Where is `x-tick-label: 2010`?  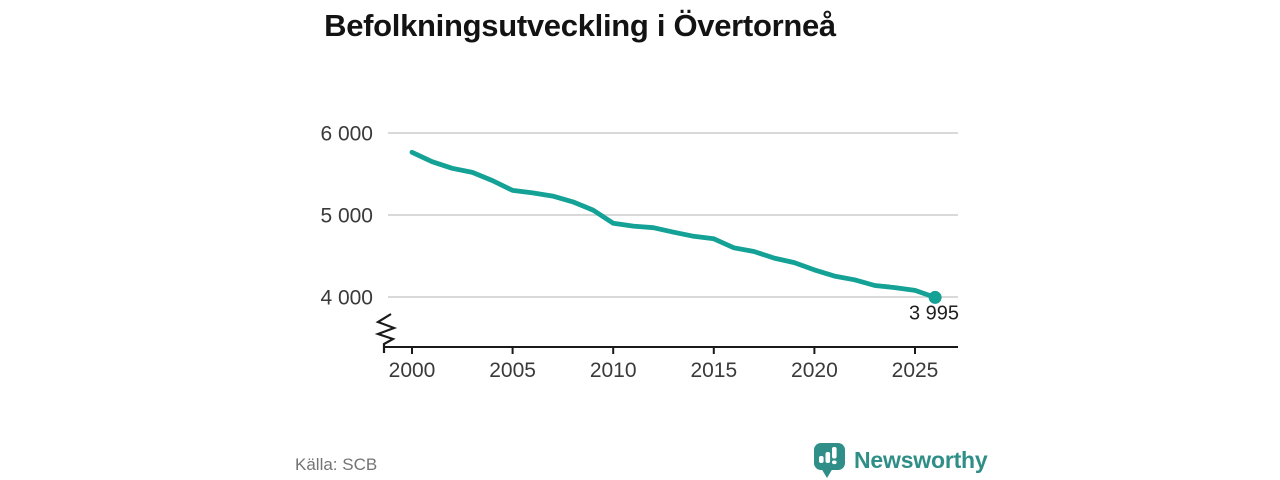
x-tick-label: 2010 is located at coordinates (613, 370).